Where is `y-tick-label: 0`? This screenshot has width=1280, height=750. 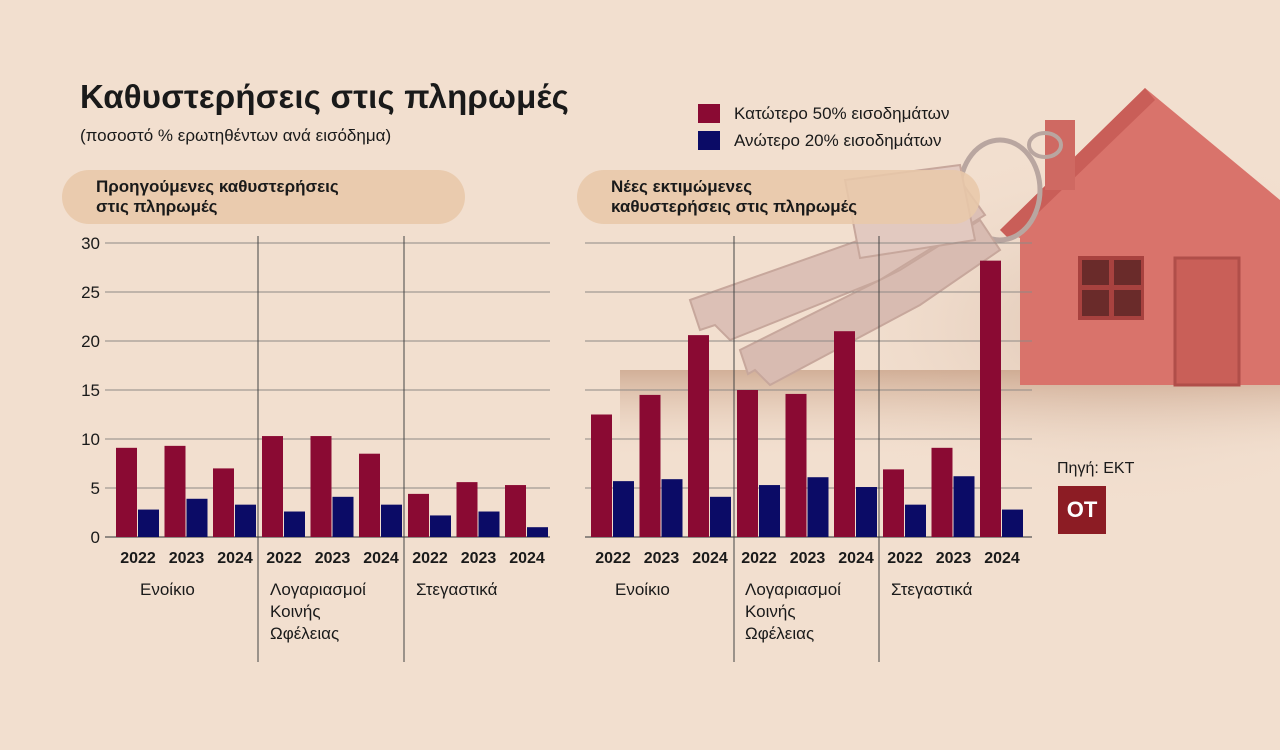
y-tick-label: 0 is located at coordinates (95, 537).